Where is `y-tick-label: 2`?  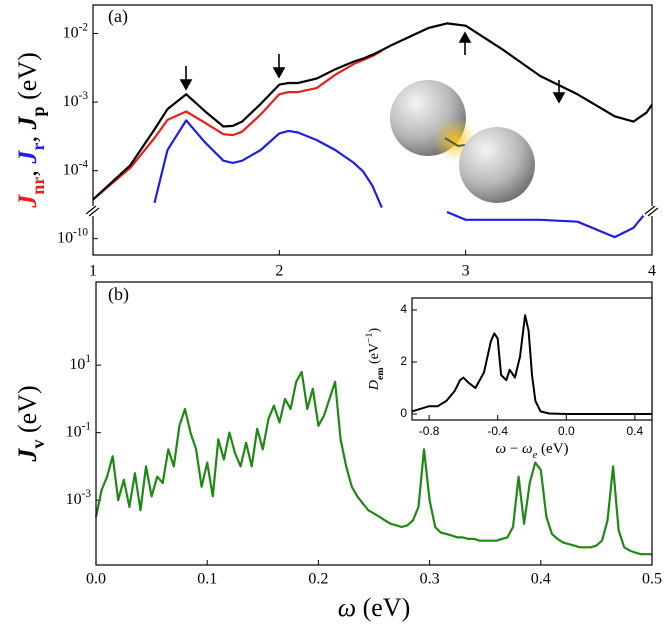
y-tick-label: 2 is located at coordinates (403, 361).